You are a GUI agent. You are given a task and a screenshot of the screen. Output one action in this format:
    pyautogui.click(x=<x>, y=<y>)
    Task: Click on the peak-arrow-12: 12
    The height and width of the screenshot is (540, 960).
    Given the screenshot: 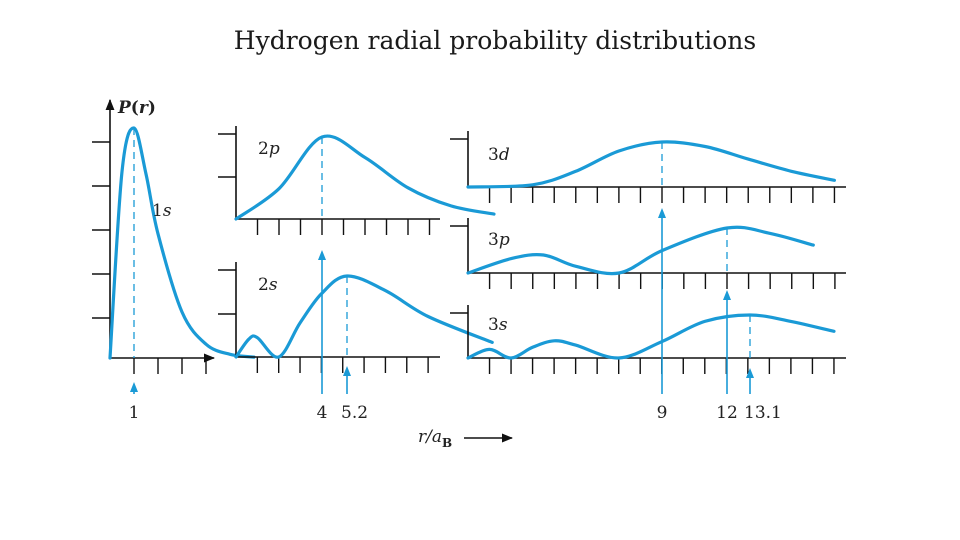 What is the action you would take?
    pyautogui.click(x=727, y=356)
    